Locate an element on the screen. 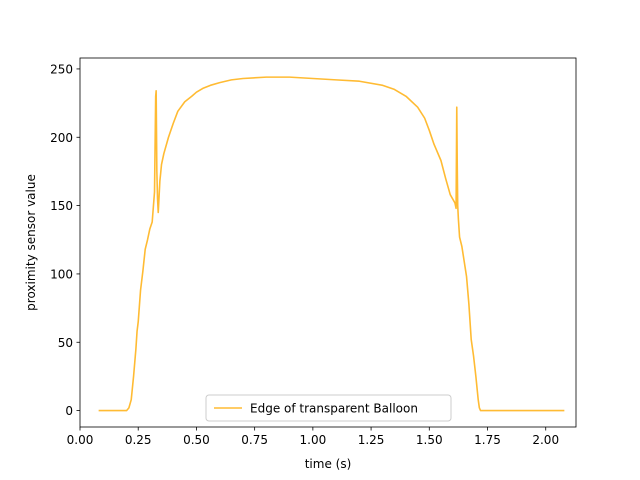 This screenshot has height=480, width=640. legend-box is located at coordinates (328, 408).